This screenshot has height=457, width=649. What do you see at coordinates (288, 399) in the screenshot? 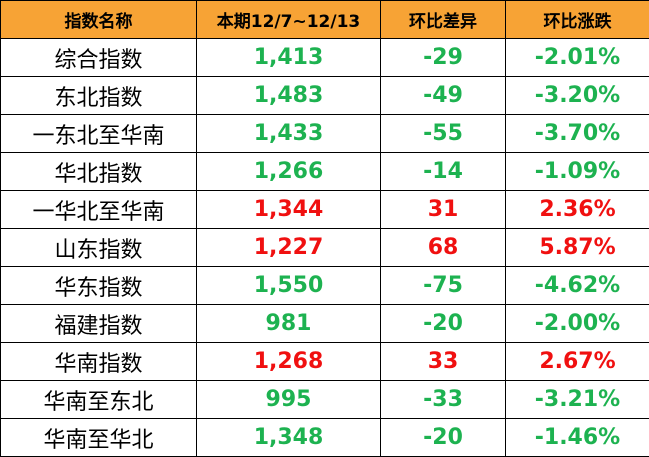
I see `value-cell: 995` at bounding box center [288, 399].